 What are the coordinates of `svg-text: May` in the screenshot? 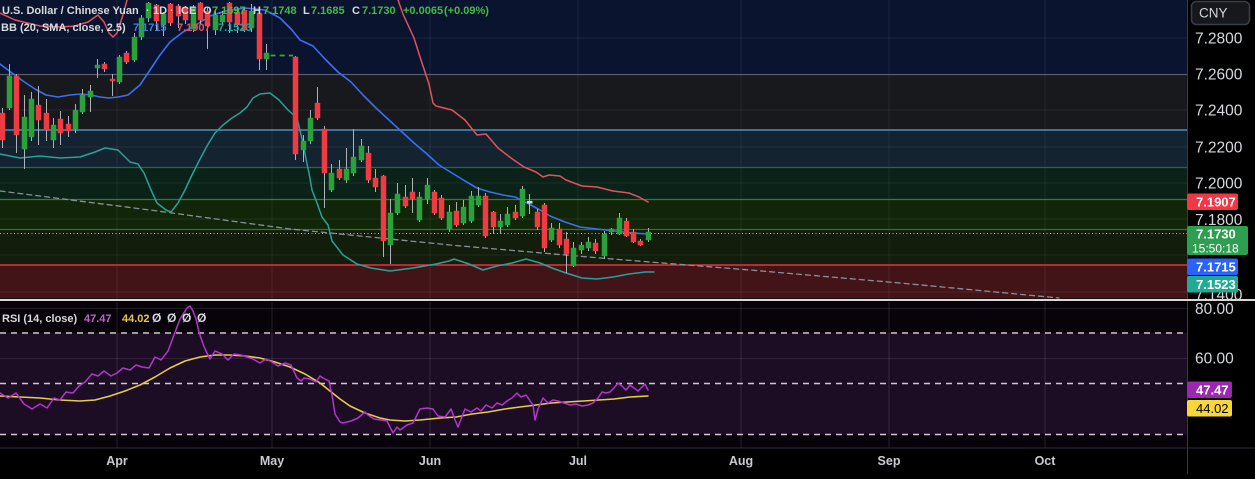 It's located at (272, 461).